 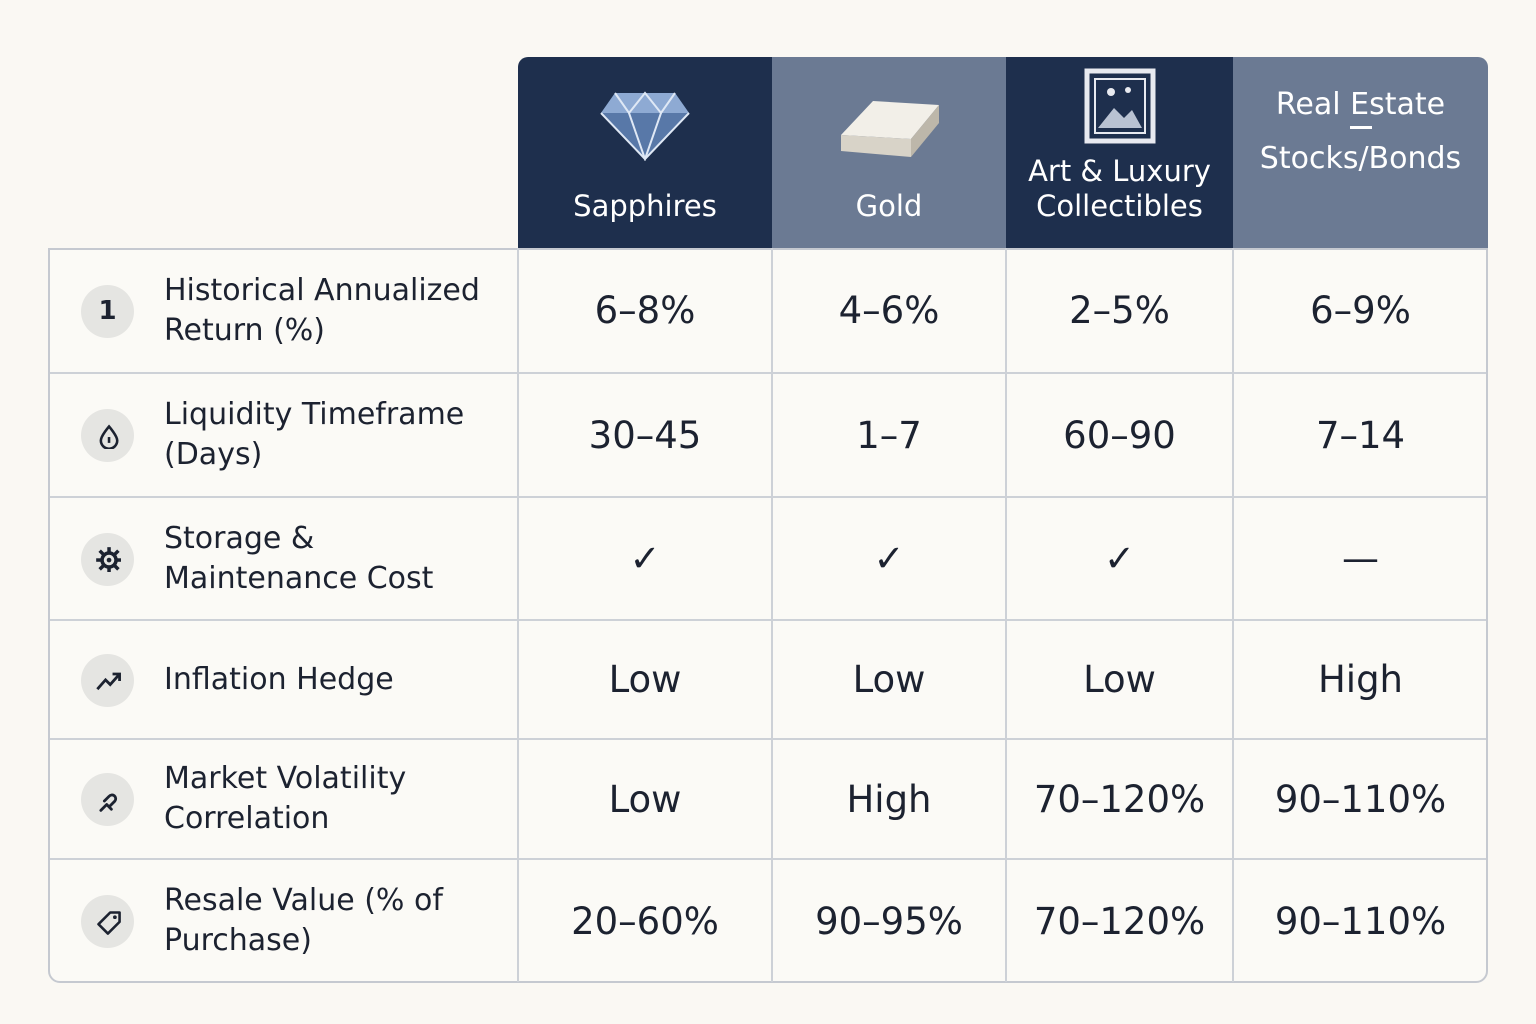 What do you see at coordinates (889, 435) in the screenshot?
I see `cell-value: 1–7` at bounding box center [889, 435].